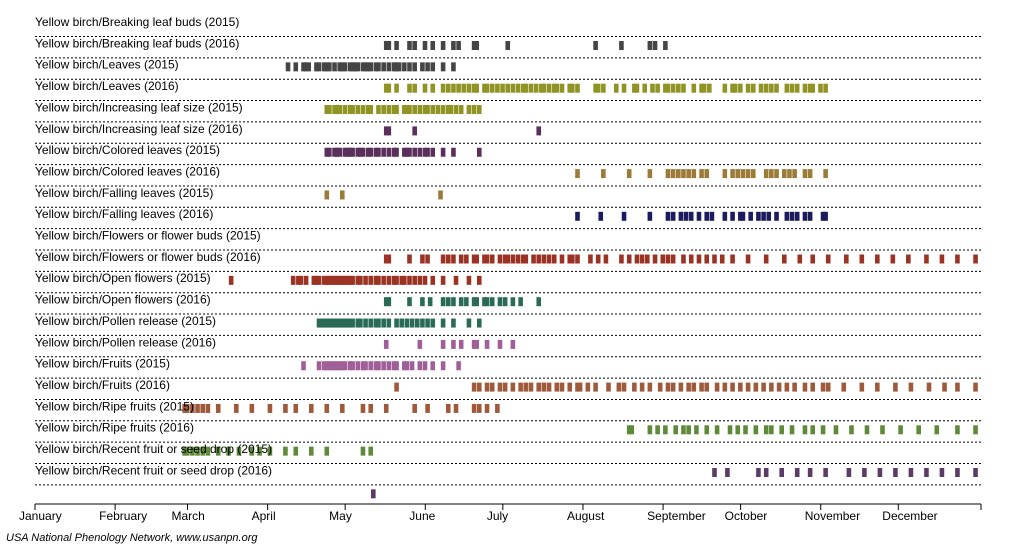  Describe the element at coordinates (508, 353) in the screenshot. I see `timeline-row: Yellow birch/Pollen release (2016)` at that location.